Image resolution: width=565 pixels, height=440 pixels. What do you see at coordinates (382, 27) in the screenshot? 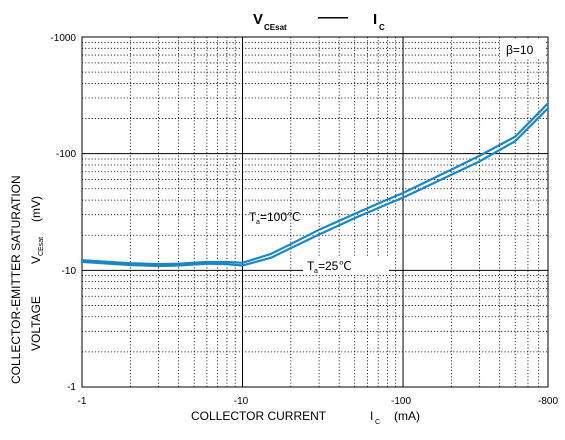
I see `title-ic-sub: C` at bounding box center [382, 27].